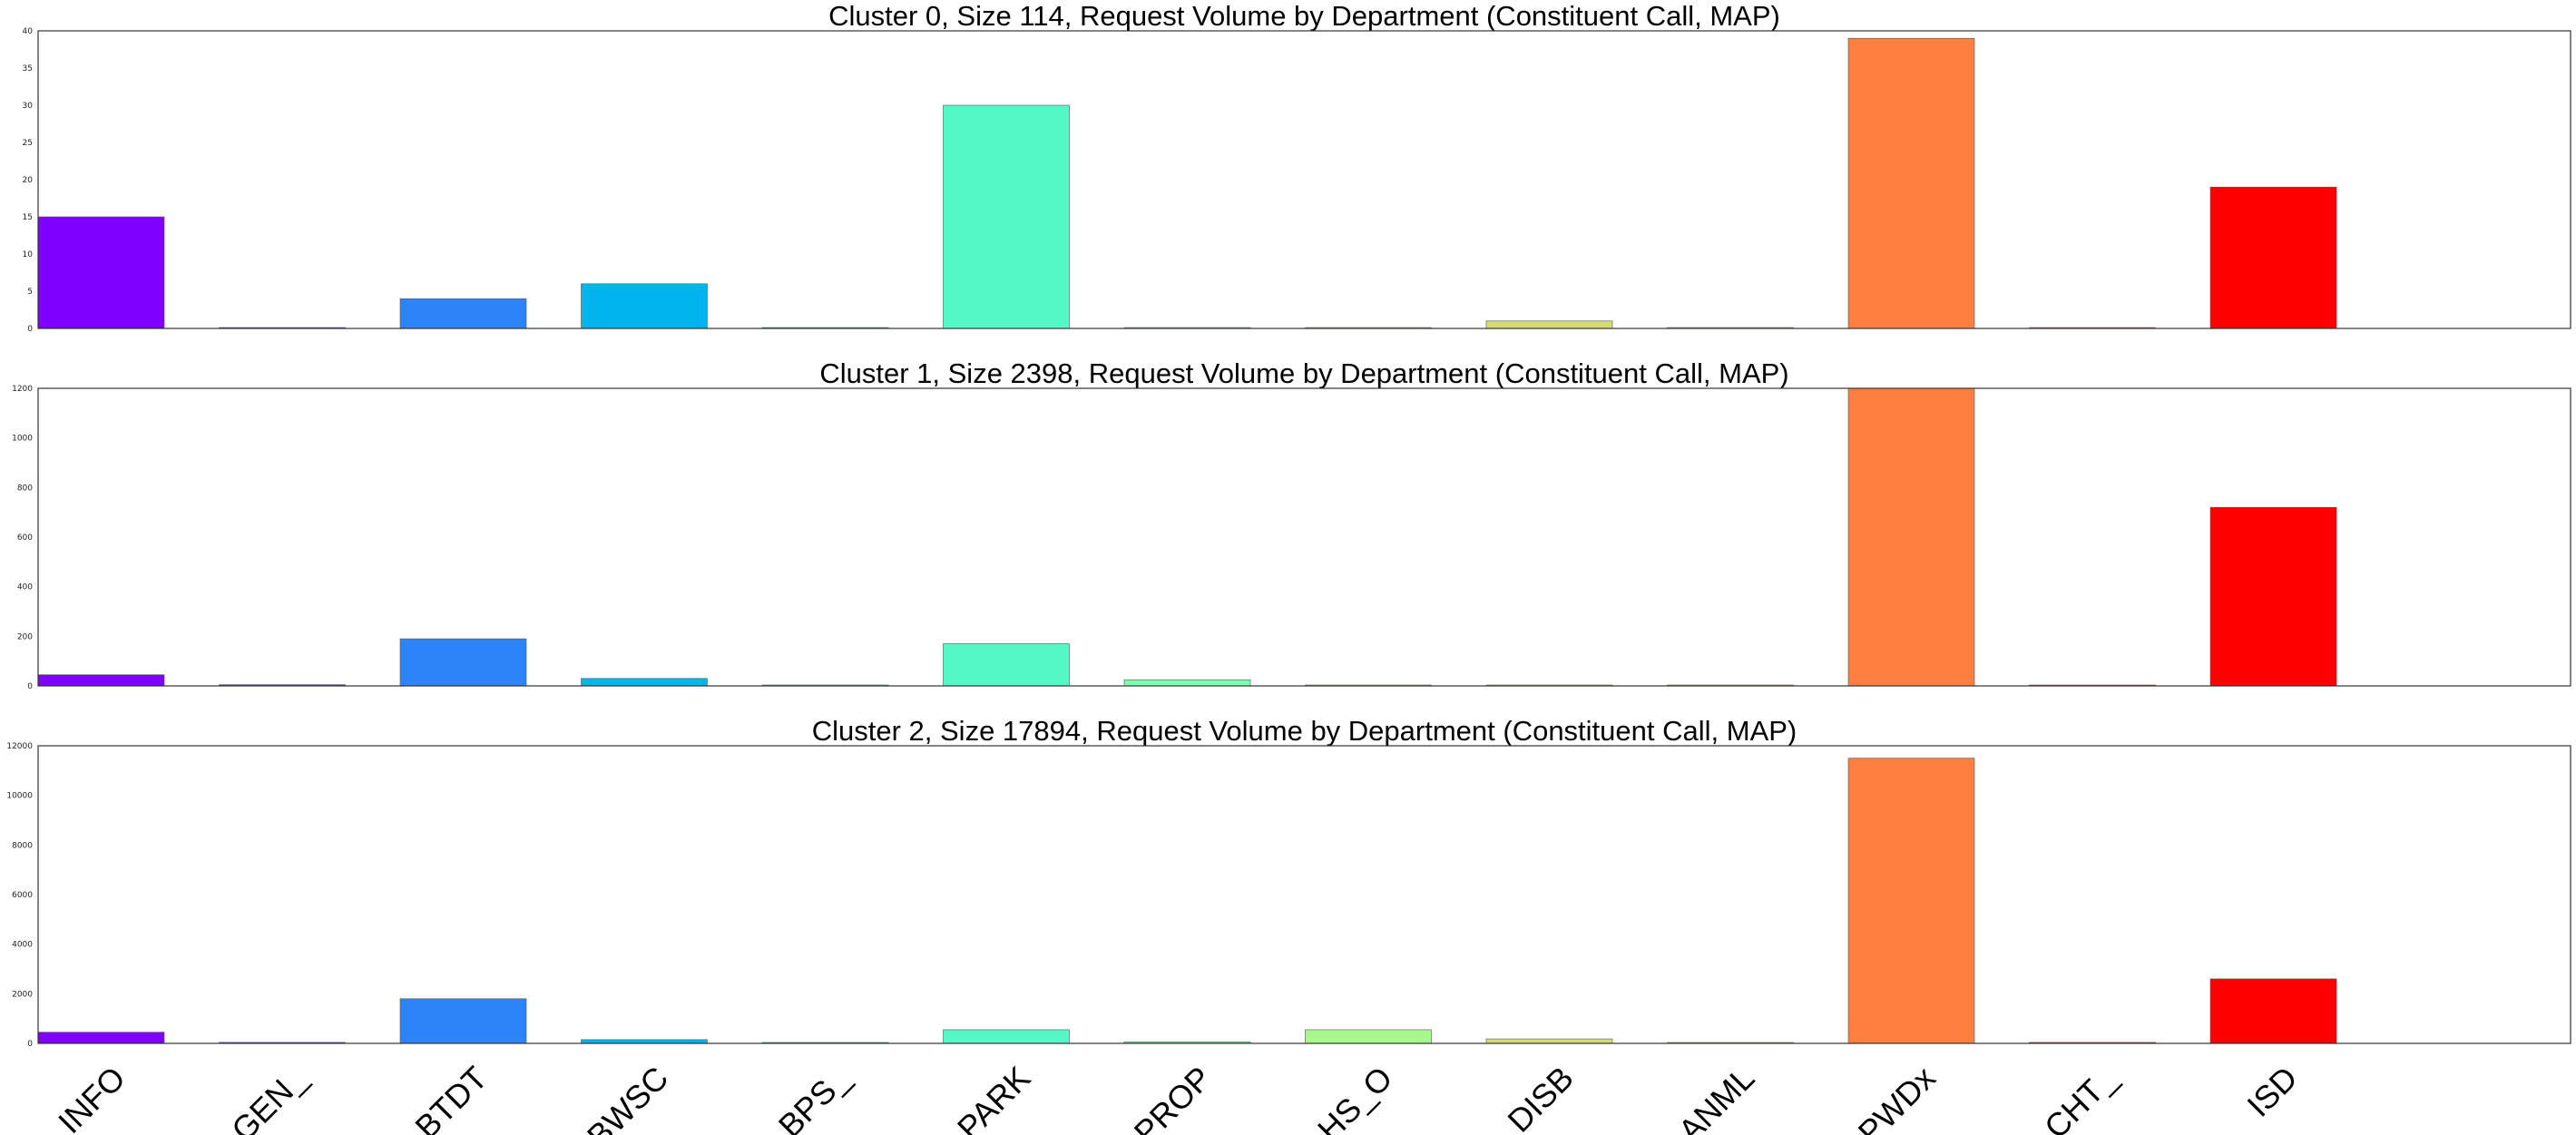  I want to click on ytick-label-1: 1000, so click(22, 439).